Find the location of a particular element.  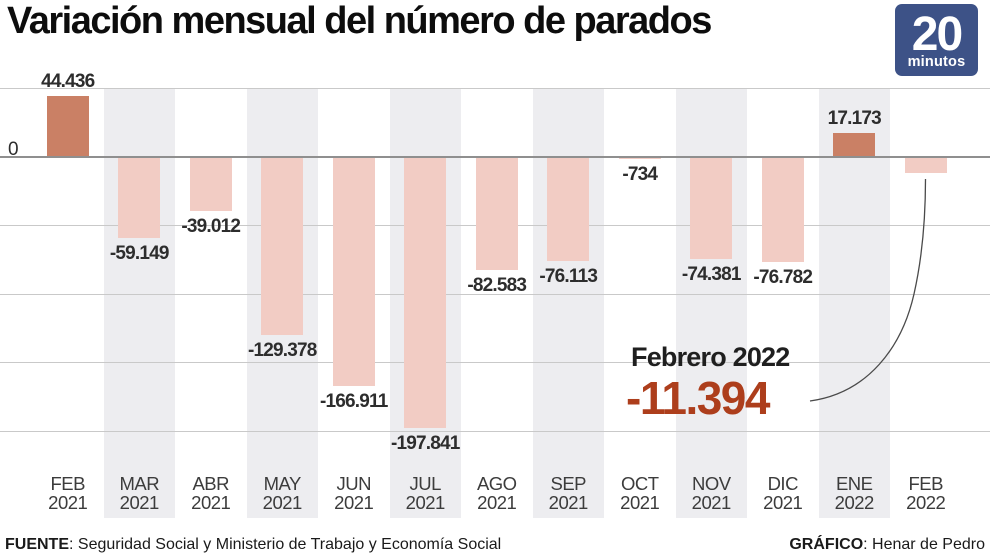

x-axis-label: NOV 2021 is located at coordinates (711, 493).